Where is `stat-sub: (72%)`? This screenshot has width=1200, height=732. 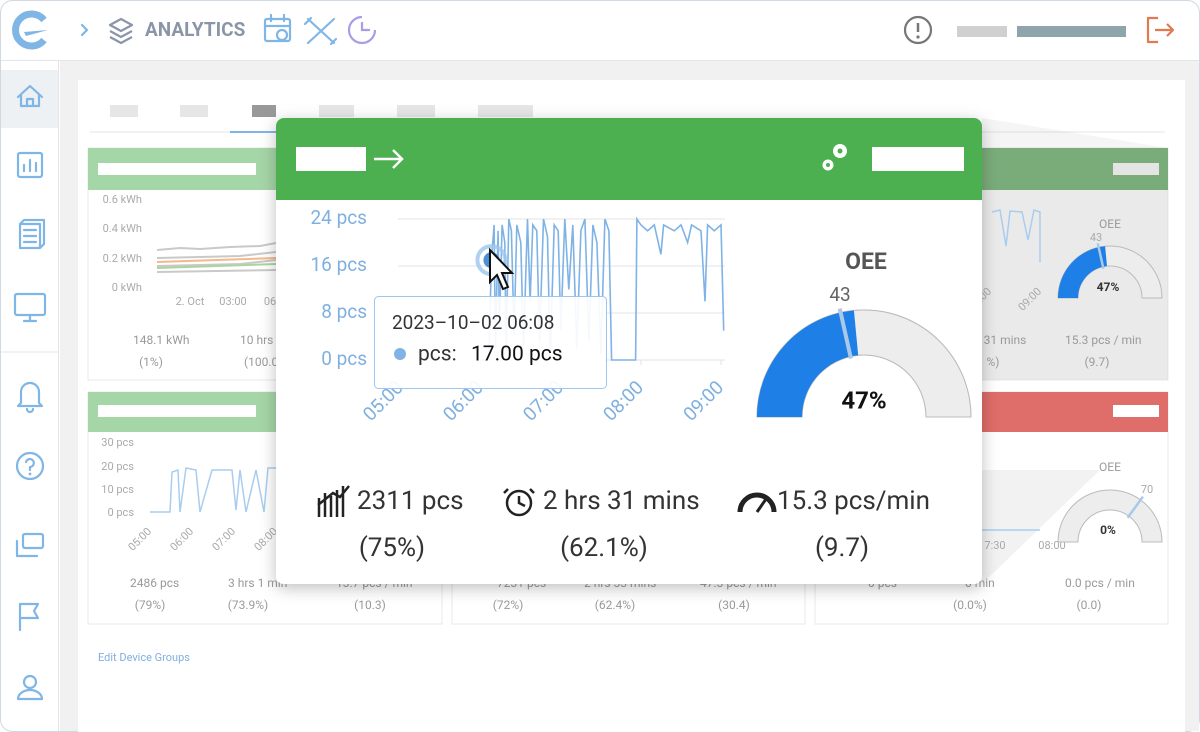
stat-sub: (72%) is located at coordinates (508, 605).